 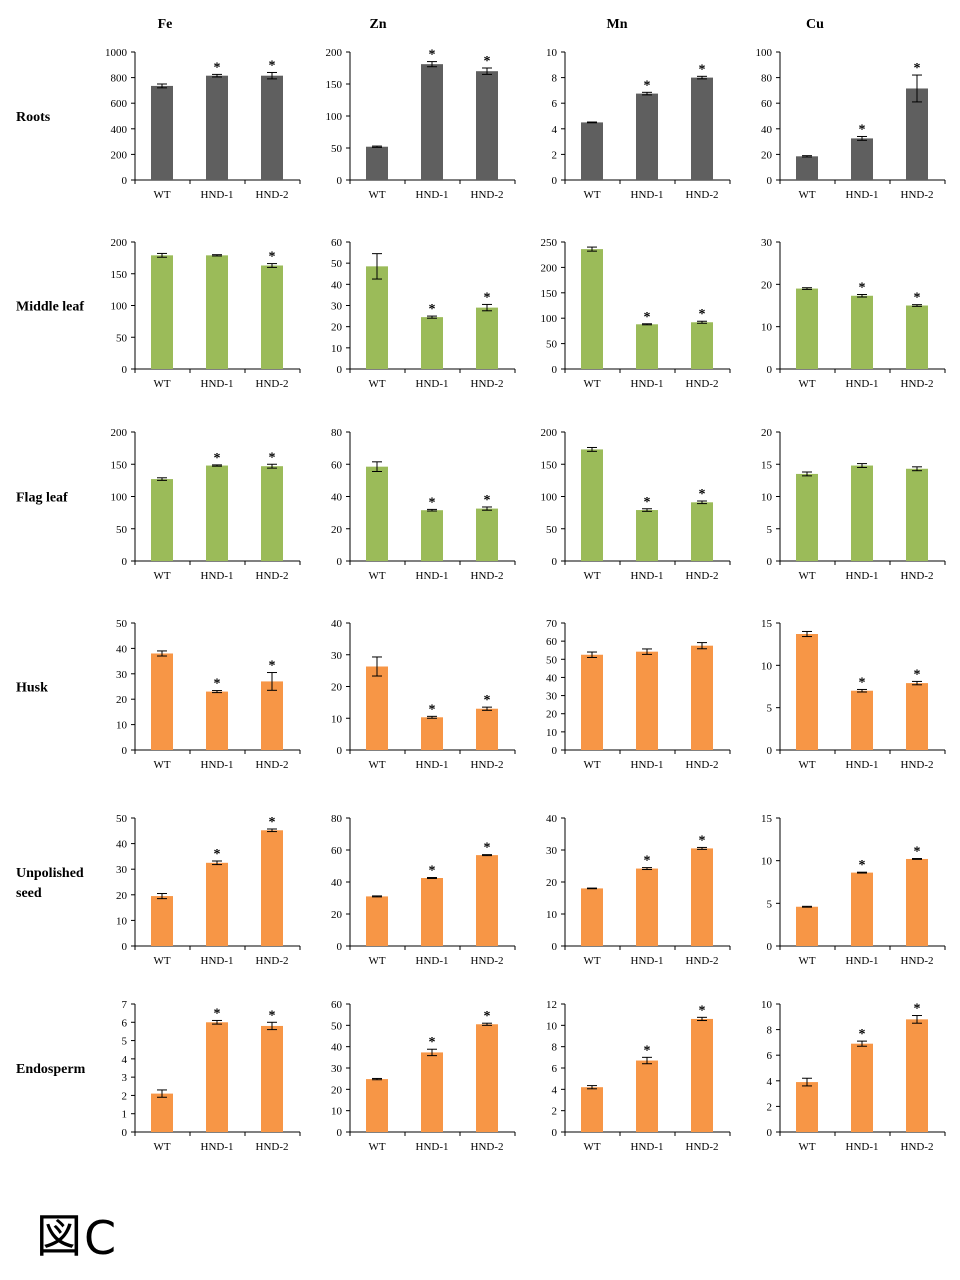 I want to click on panel-roots-zn: 0 50 100 150 200 WT * HND-1 * HND-2, so click(x=421, y=124).